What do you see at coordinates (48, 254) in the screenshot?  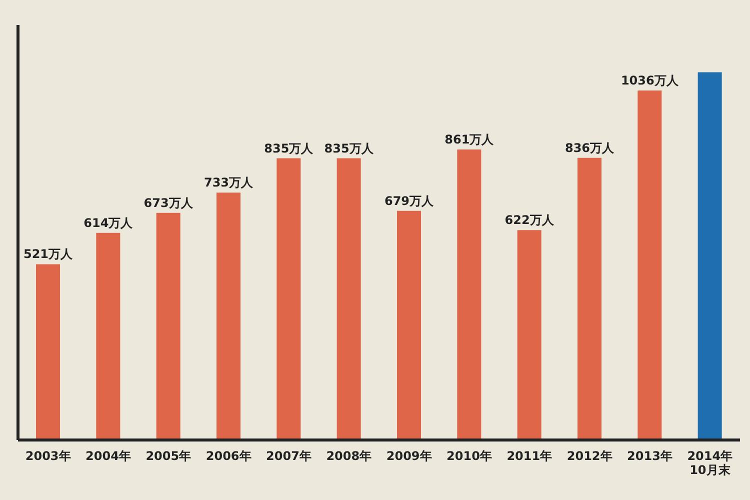 I see `data-label: 521万人` at bounding box center [48, 254].